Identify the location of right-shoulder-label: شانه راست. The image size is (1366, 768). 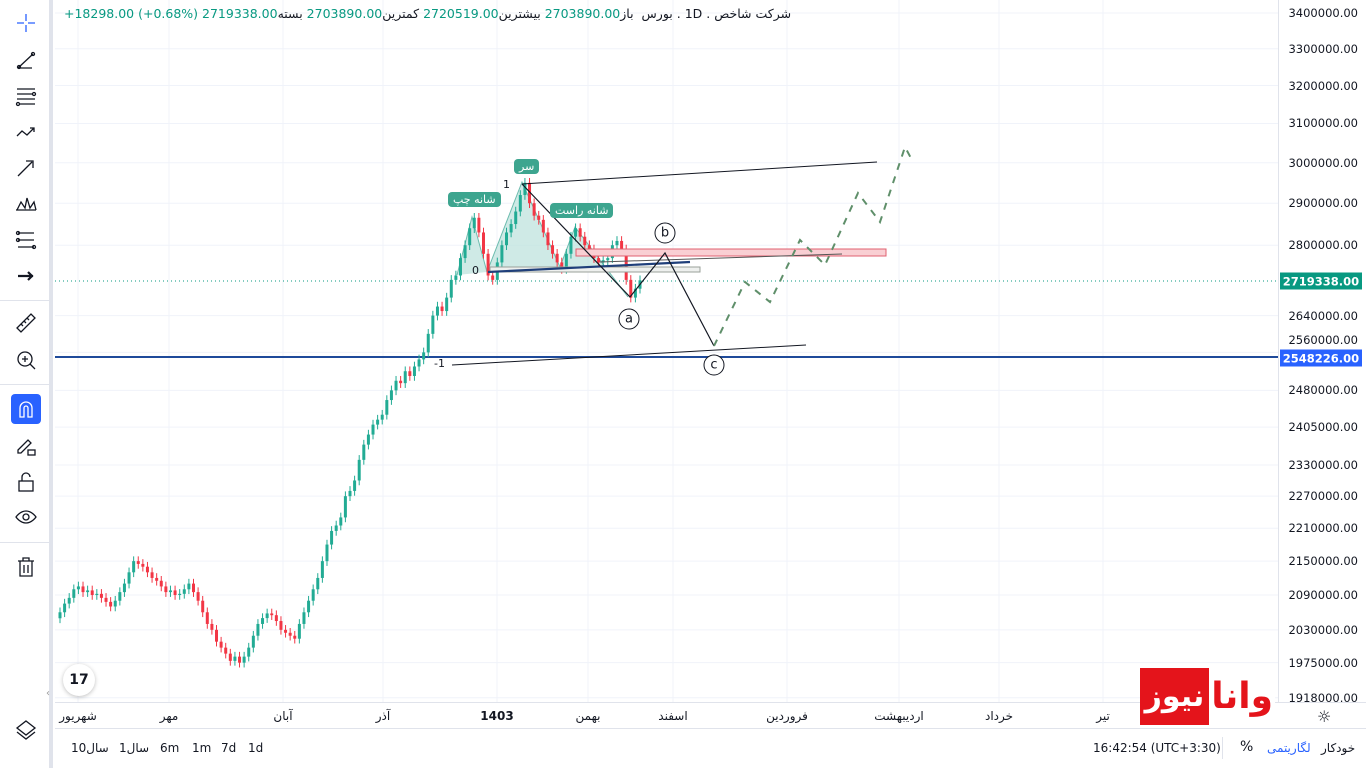
(582, 210).